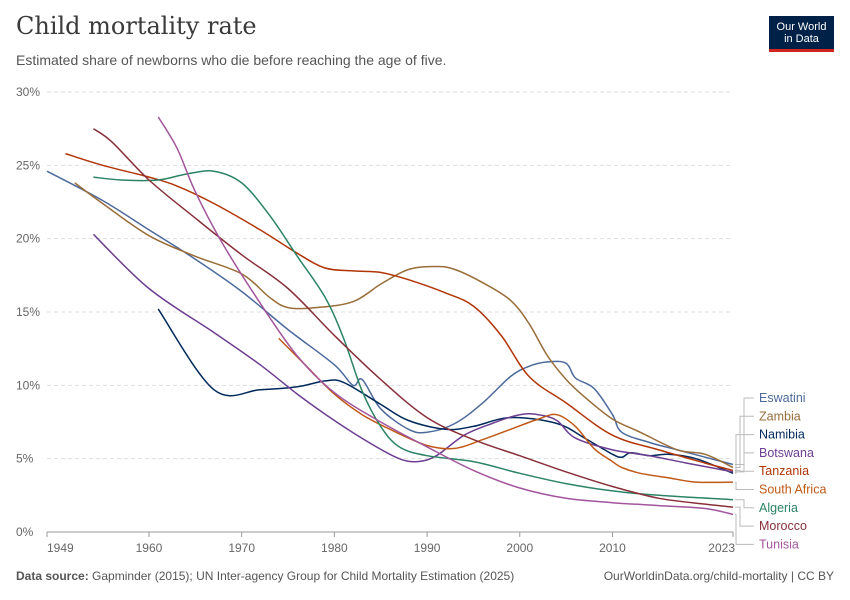  I want to click on y-tick-label: 25%, so click(28, 165).